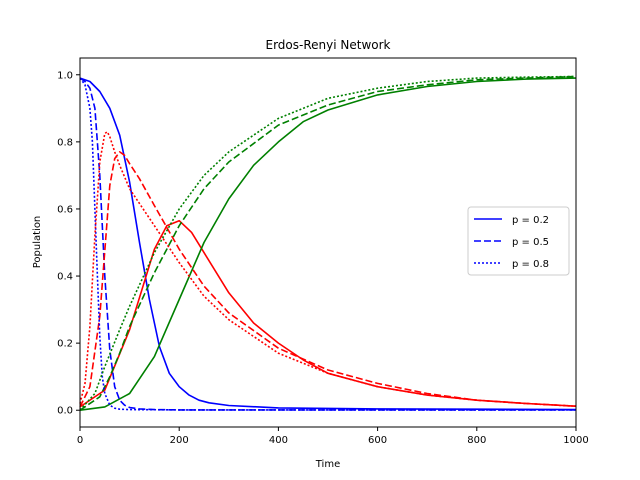 Image resolution: width=640 pixels, height=480 pixels. What do you see at coordinates (65, 142) in the screenshot?
I see `y-tick-label: 0.8` at bounding box center [65, 142].